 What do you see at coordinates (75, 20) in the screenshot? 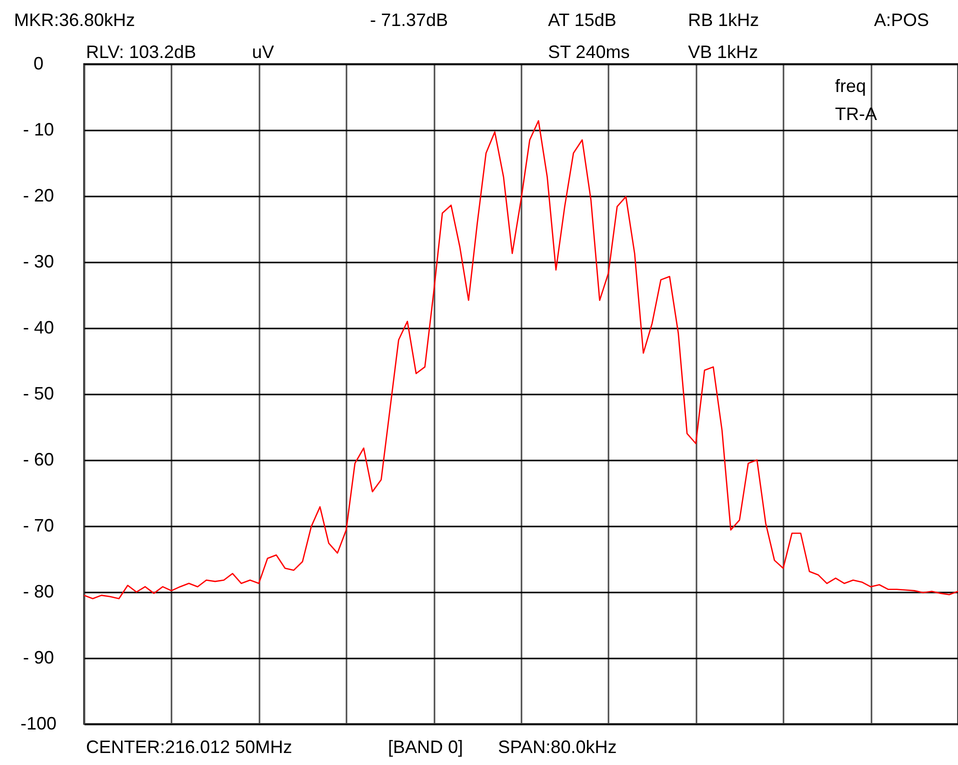
I see `text: MKR:36.80kHz` at bounding box center [75, 20].